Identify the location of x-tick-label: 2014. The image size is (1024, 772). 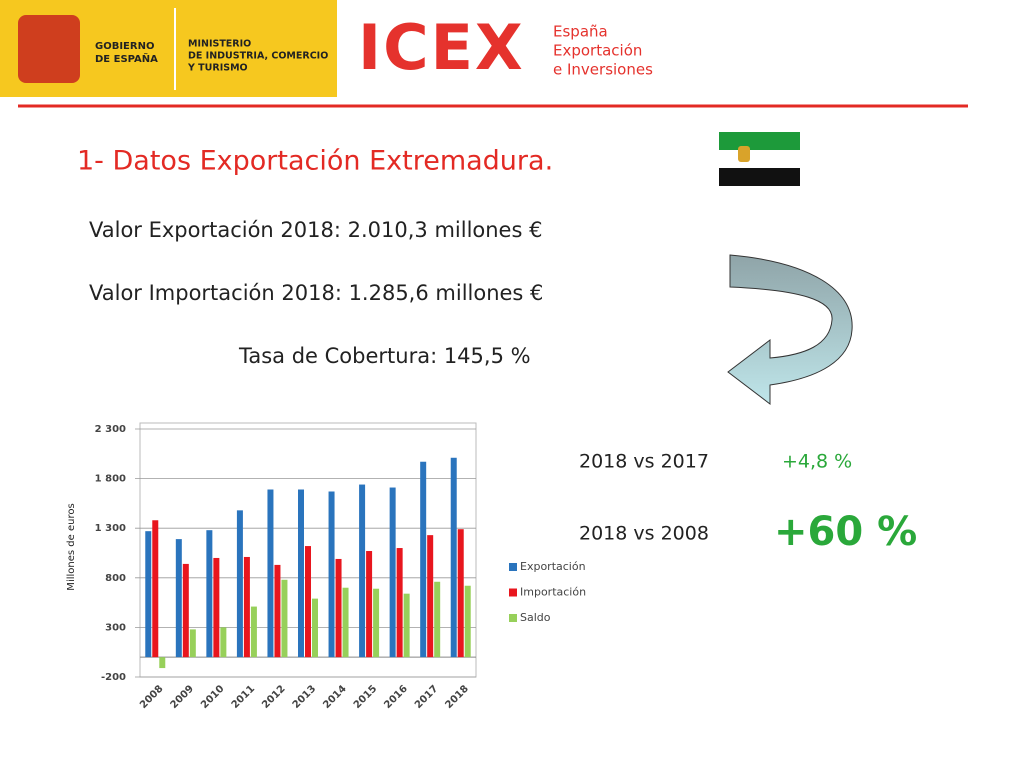
(334, 696).